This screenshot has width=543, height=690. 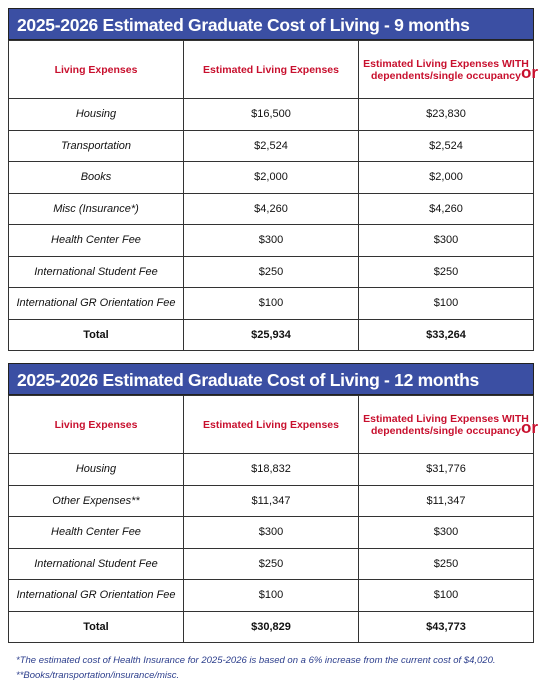 What do you see at coordinates (96, 500) in the screenshot?
I see `expense-label: Other Expenses**` at bounding box center [96, 500].